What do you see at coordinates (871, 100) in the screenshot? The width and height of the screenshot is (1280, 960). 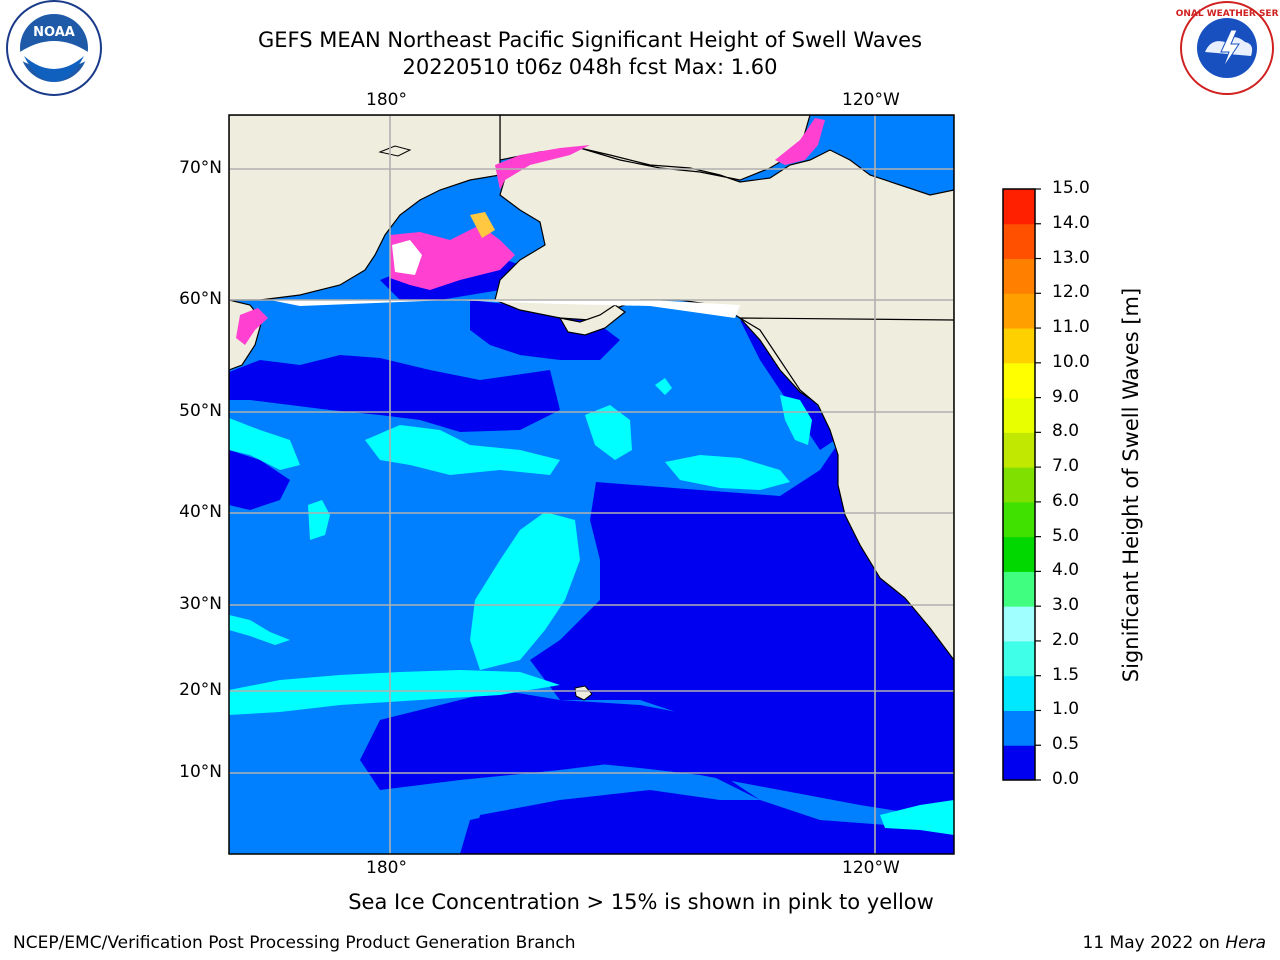 I see `lon-label-top-120w: 120°W` at bounding box center [871, 100].